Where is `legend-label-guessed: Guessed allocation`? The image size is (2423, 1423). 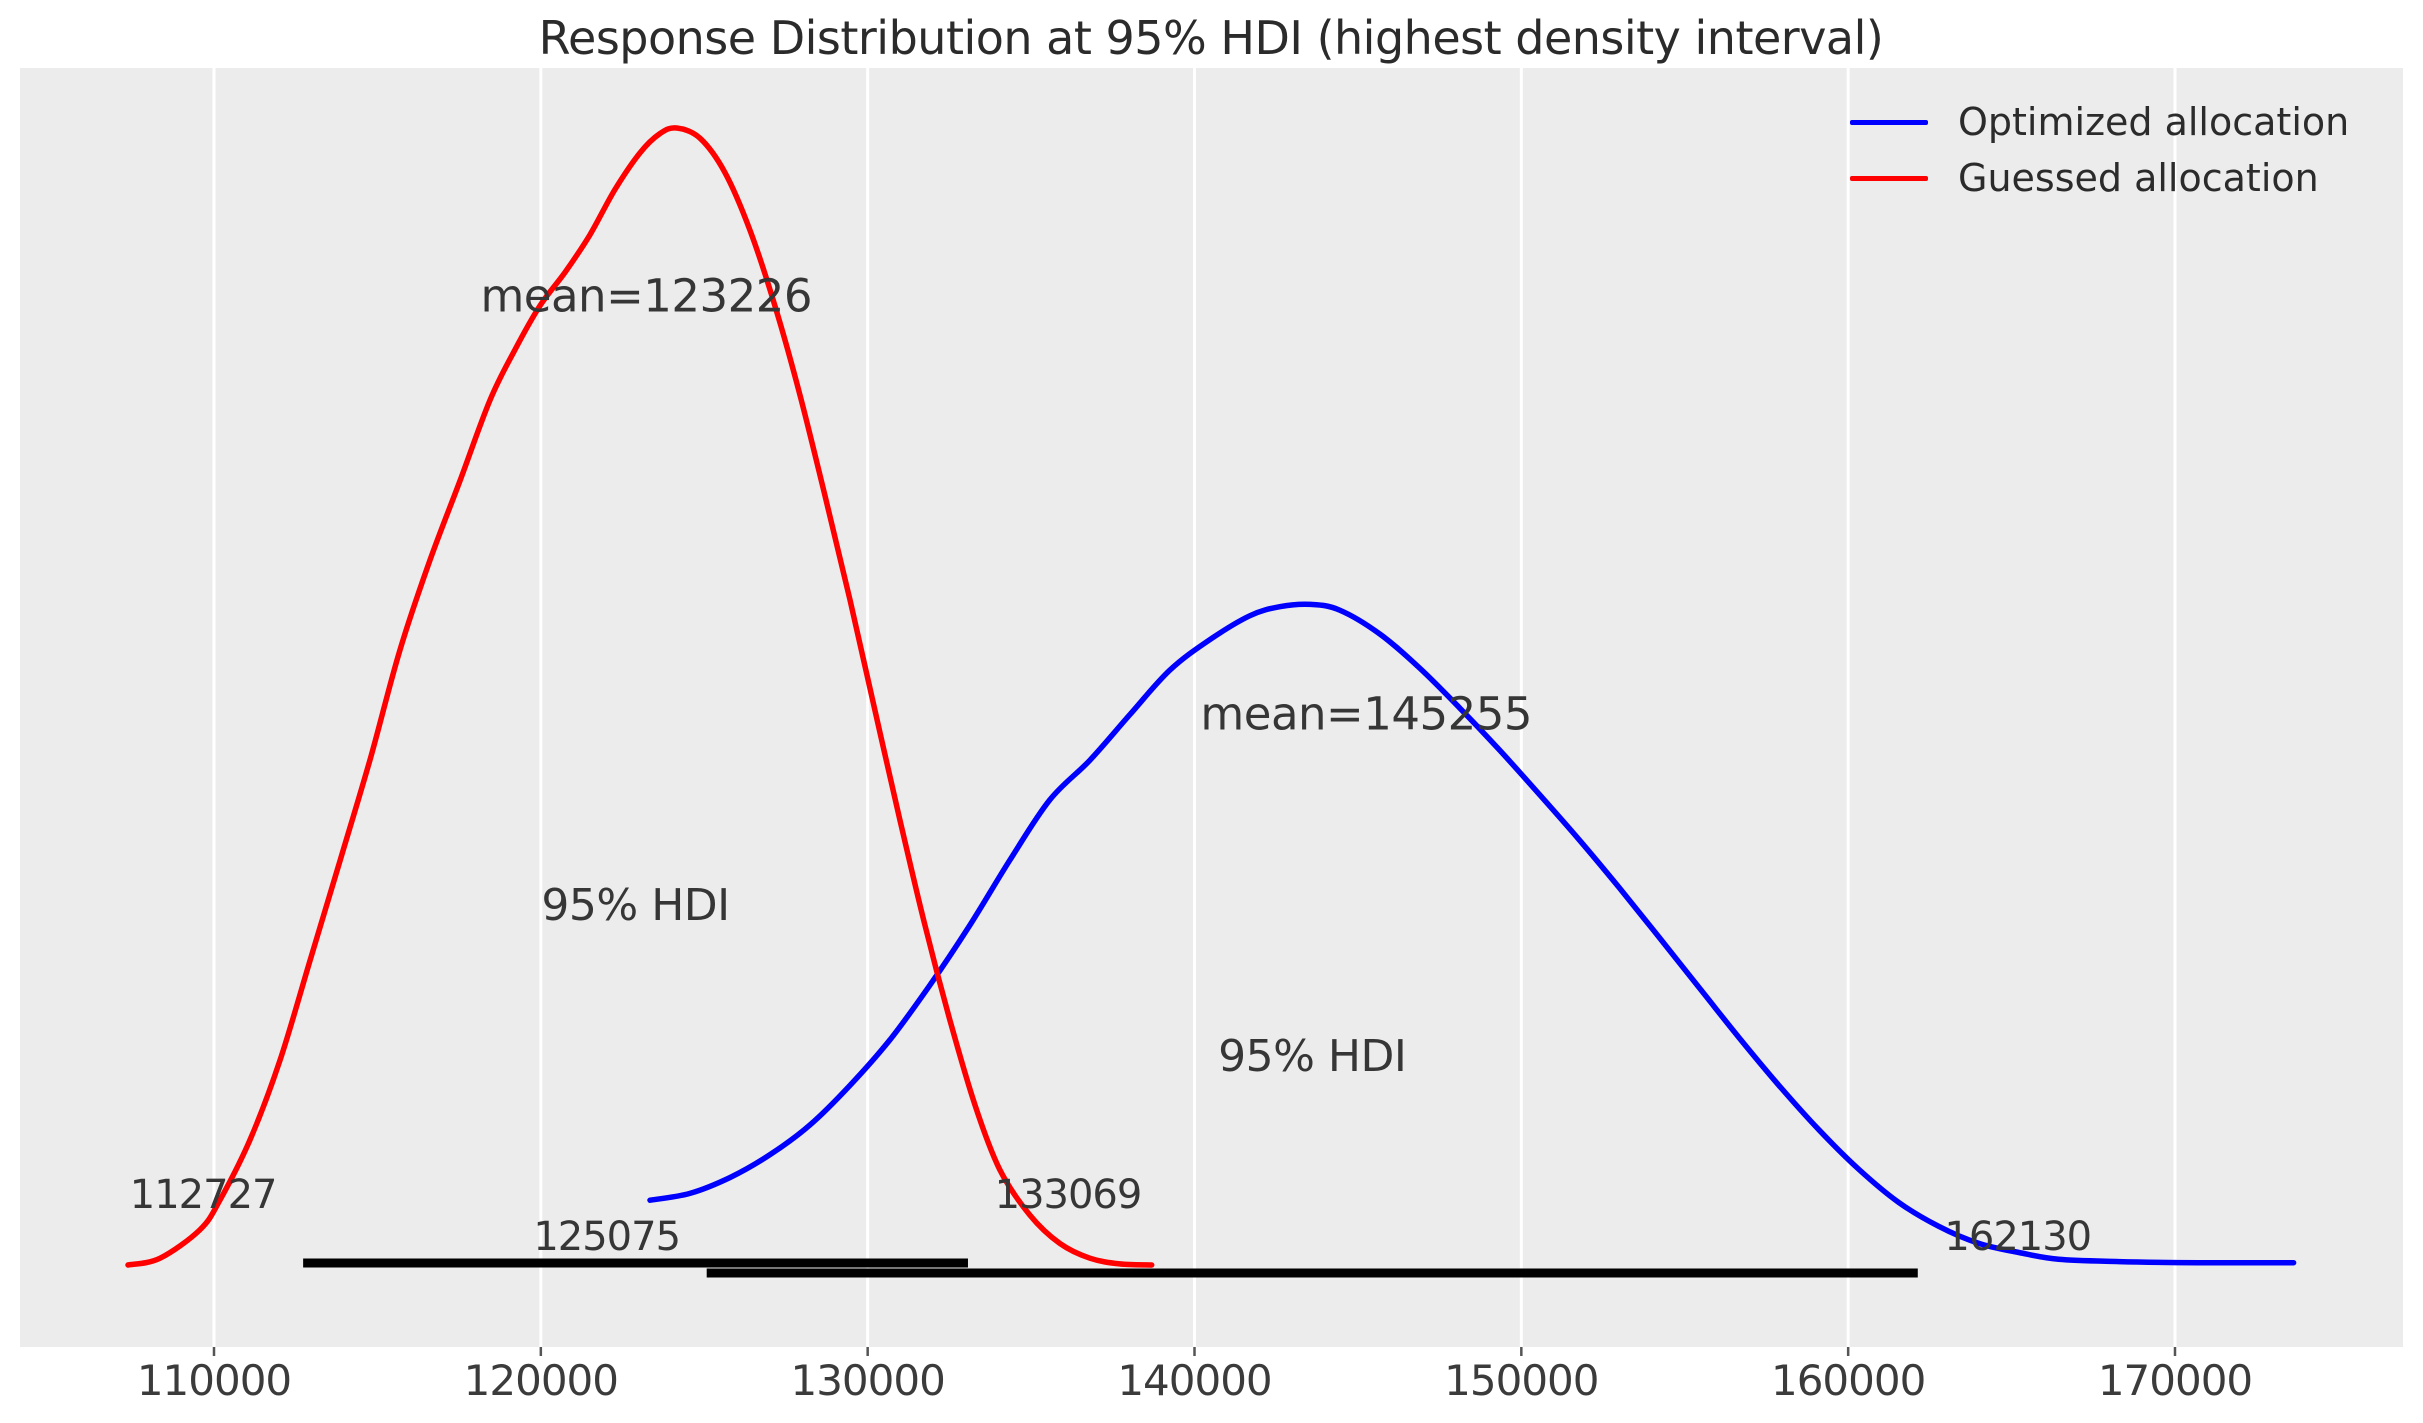
legend-label-guessed: Guessed allocation is located at coordinates (2138, 178).